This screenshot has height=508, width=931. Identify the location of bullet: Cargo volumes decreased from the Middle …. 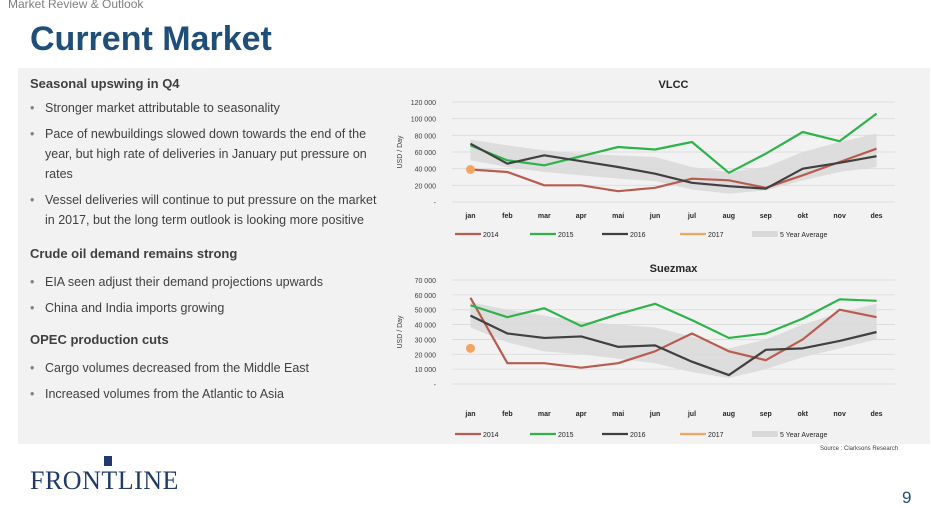
(206, 368).